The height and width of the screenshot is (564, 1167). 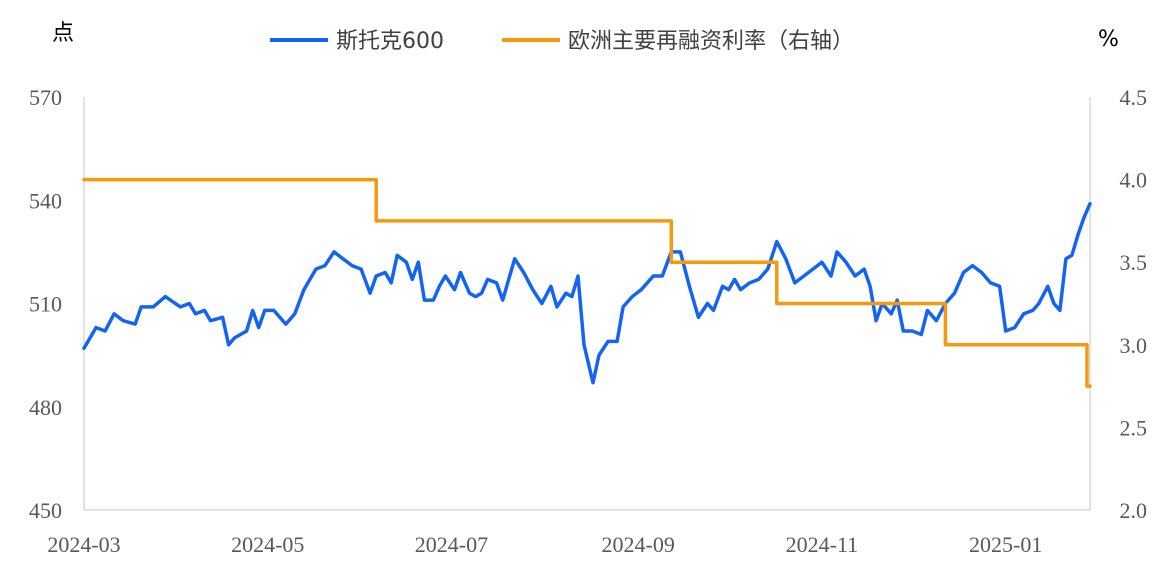 What do you see at coordinates (638, 544) in the screenshot?
I see `x-tick-label-3: 2024-09` at bounding box center [638, 544].